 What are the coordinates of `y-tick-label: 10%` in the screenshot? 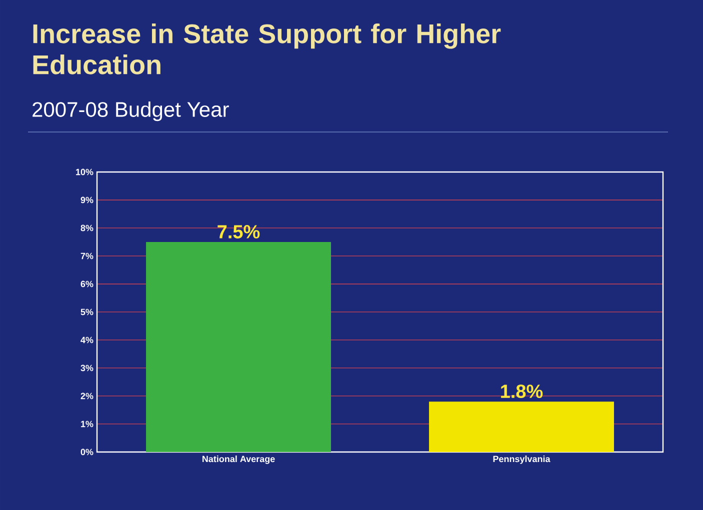 It's located at (85, 172).